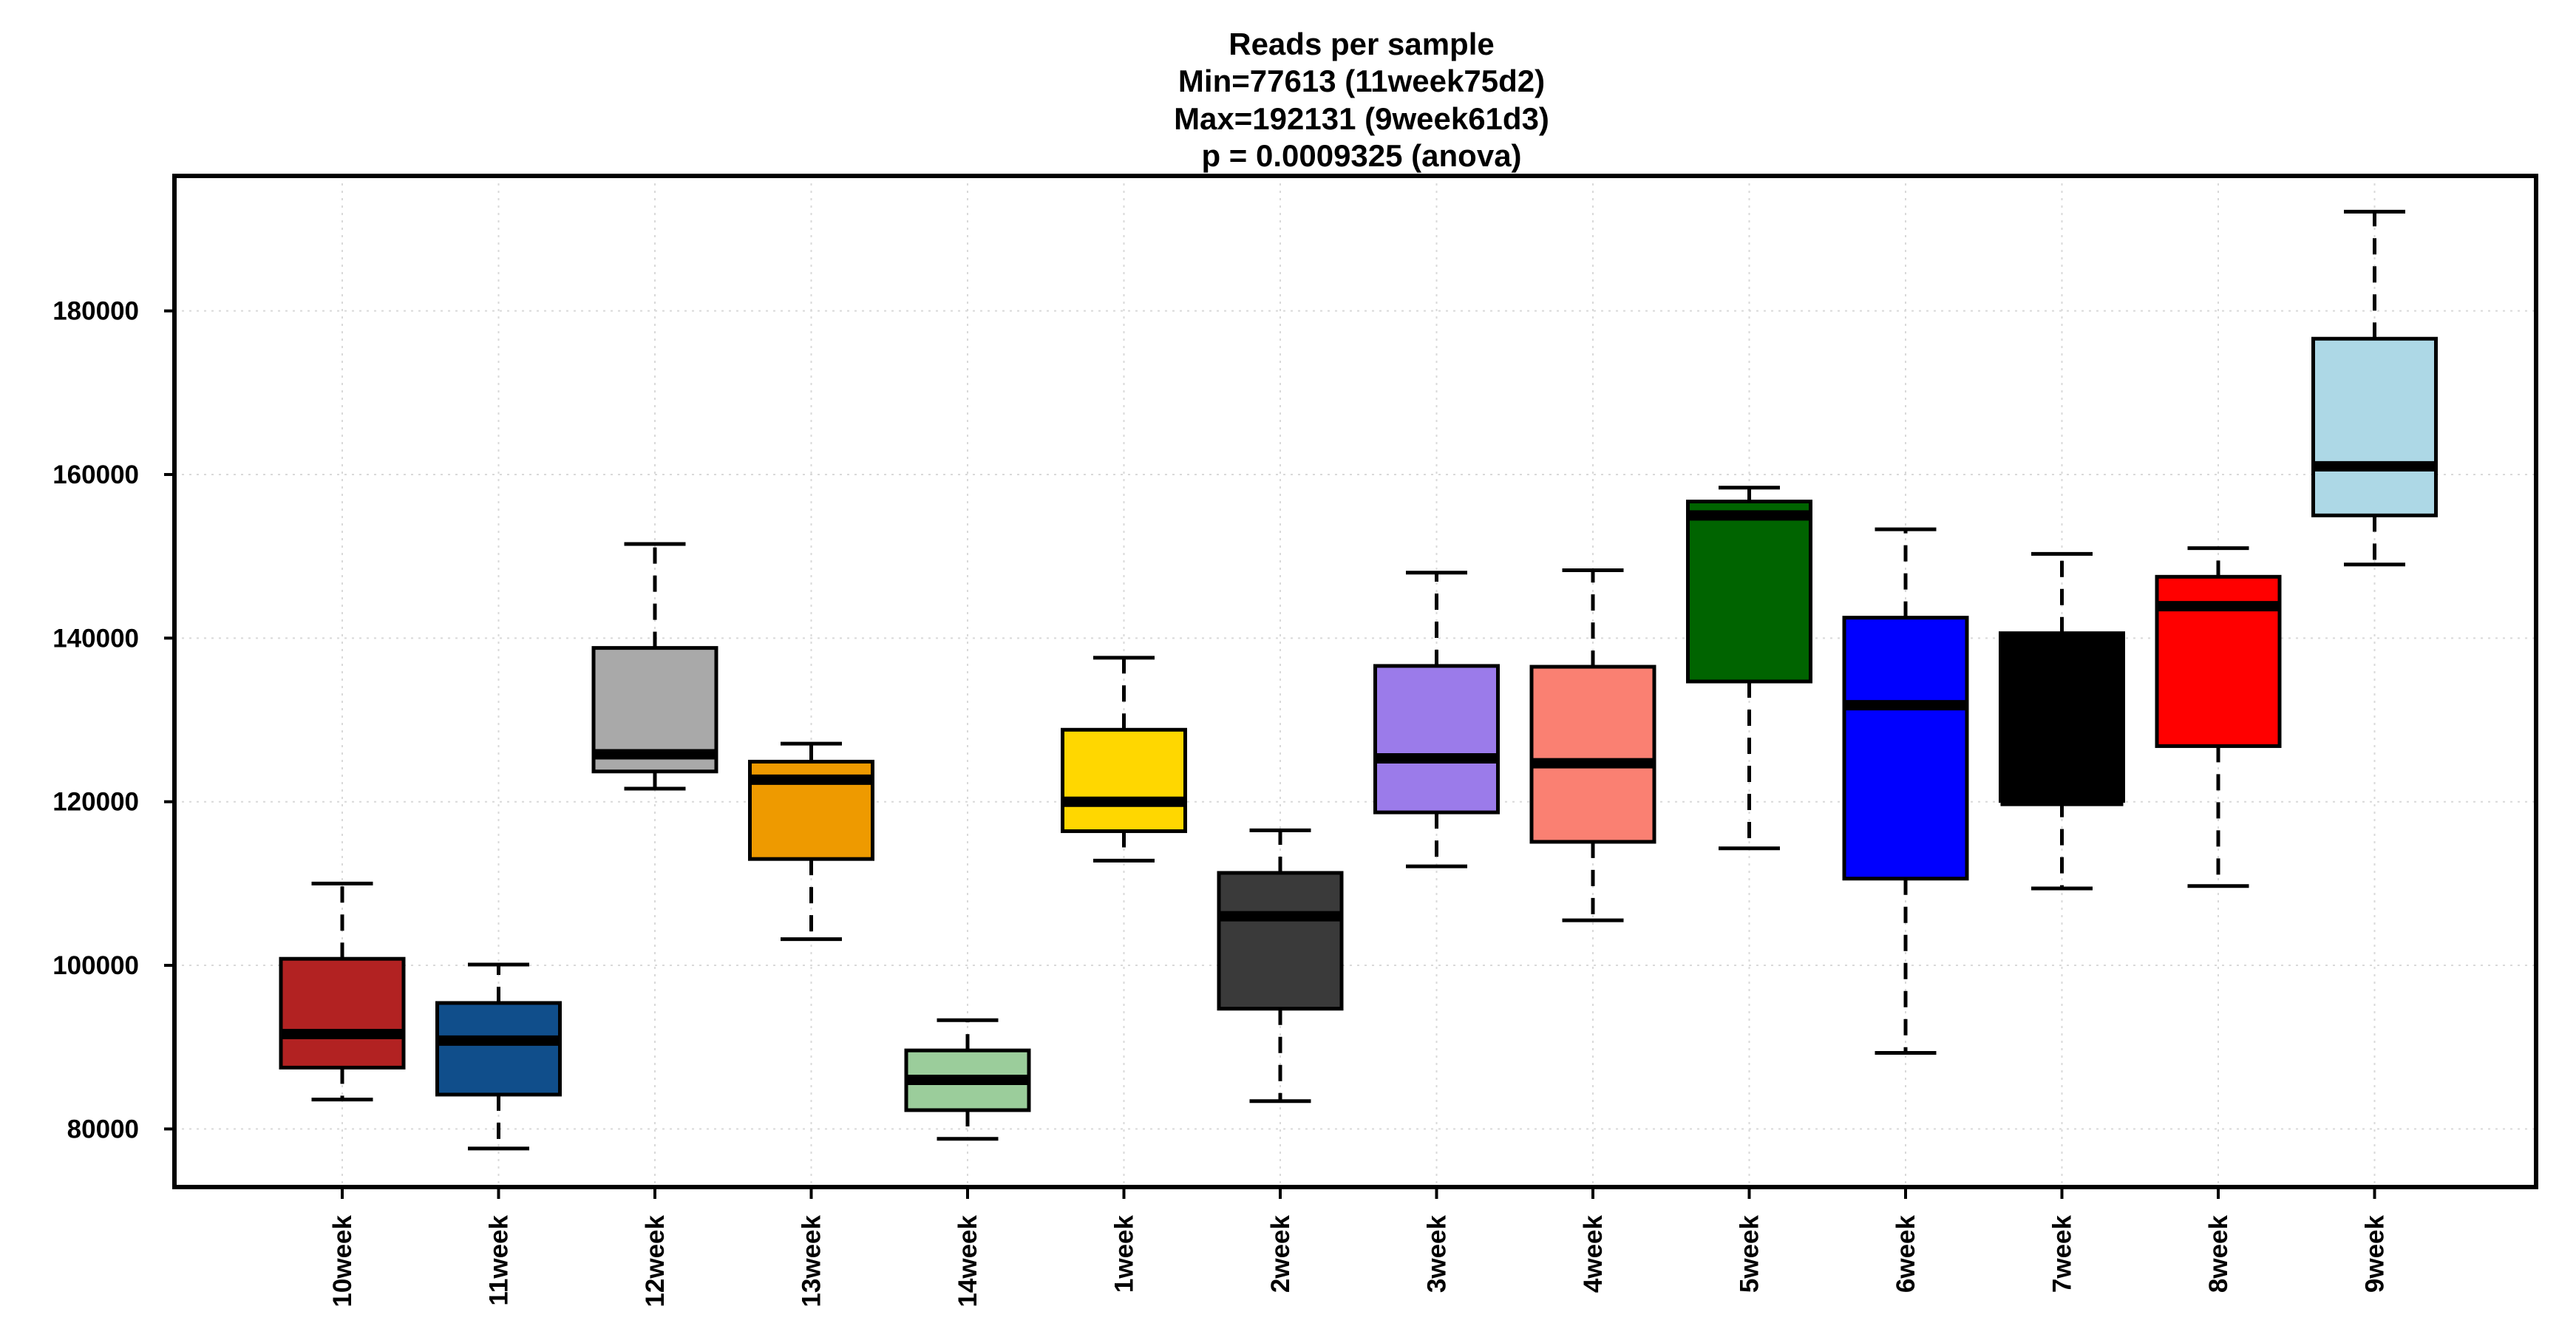  I want to click on x-tick-label: 11week, so click(499, 1259).